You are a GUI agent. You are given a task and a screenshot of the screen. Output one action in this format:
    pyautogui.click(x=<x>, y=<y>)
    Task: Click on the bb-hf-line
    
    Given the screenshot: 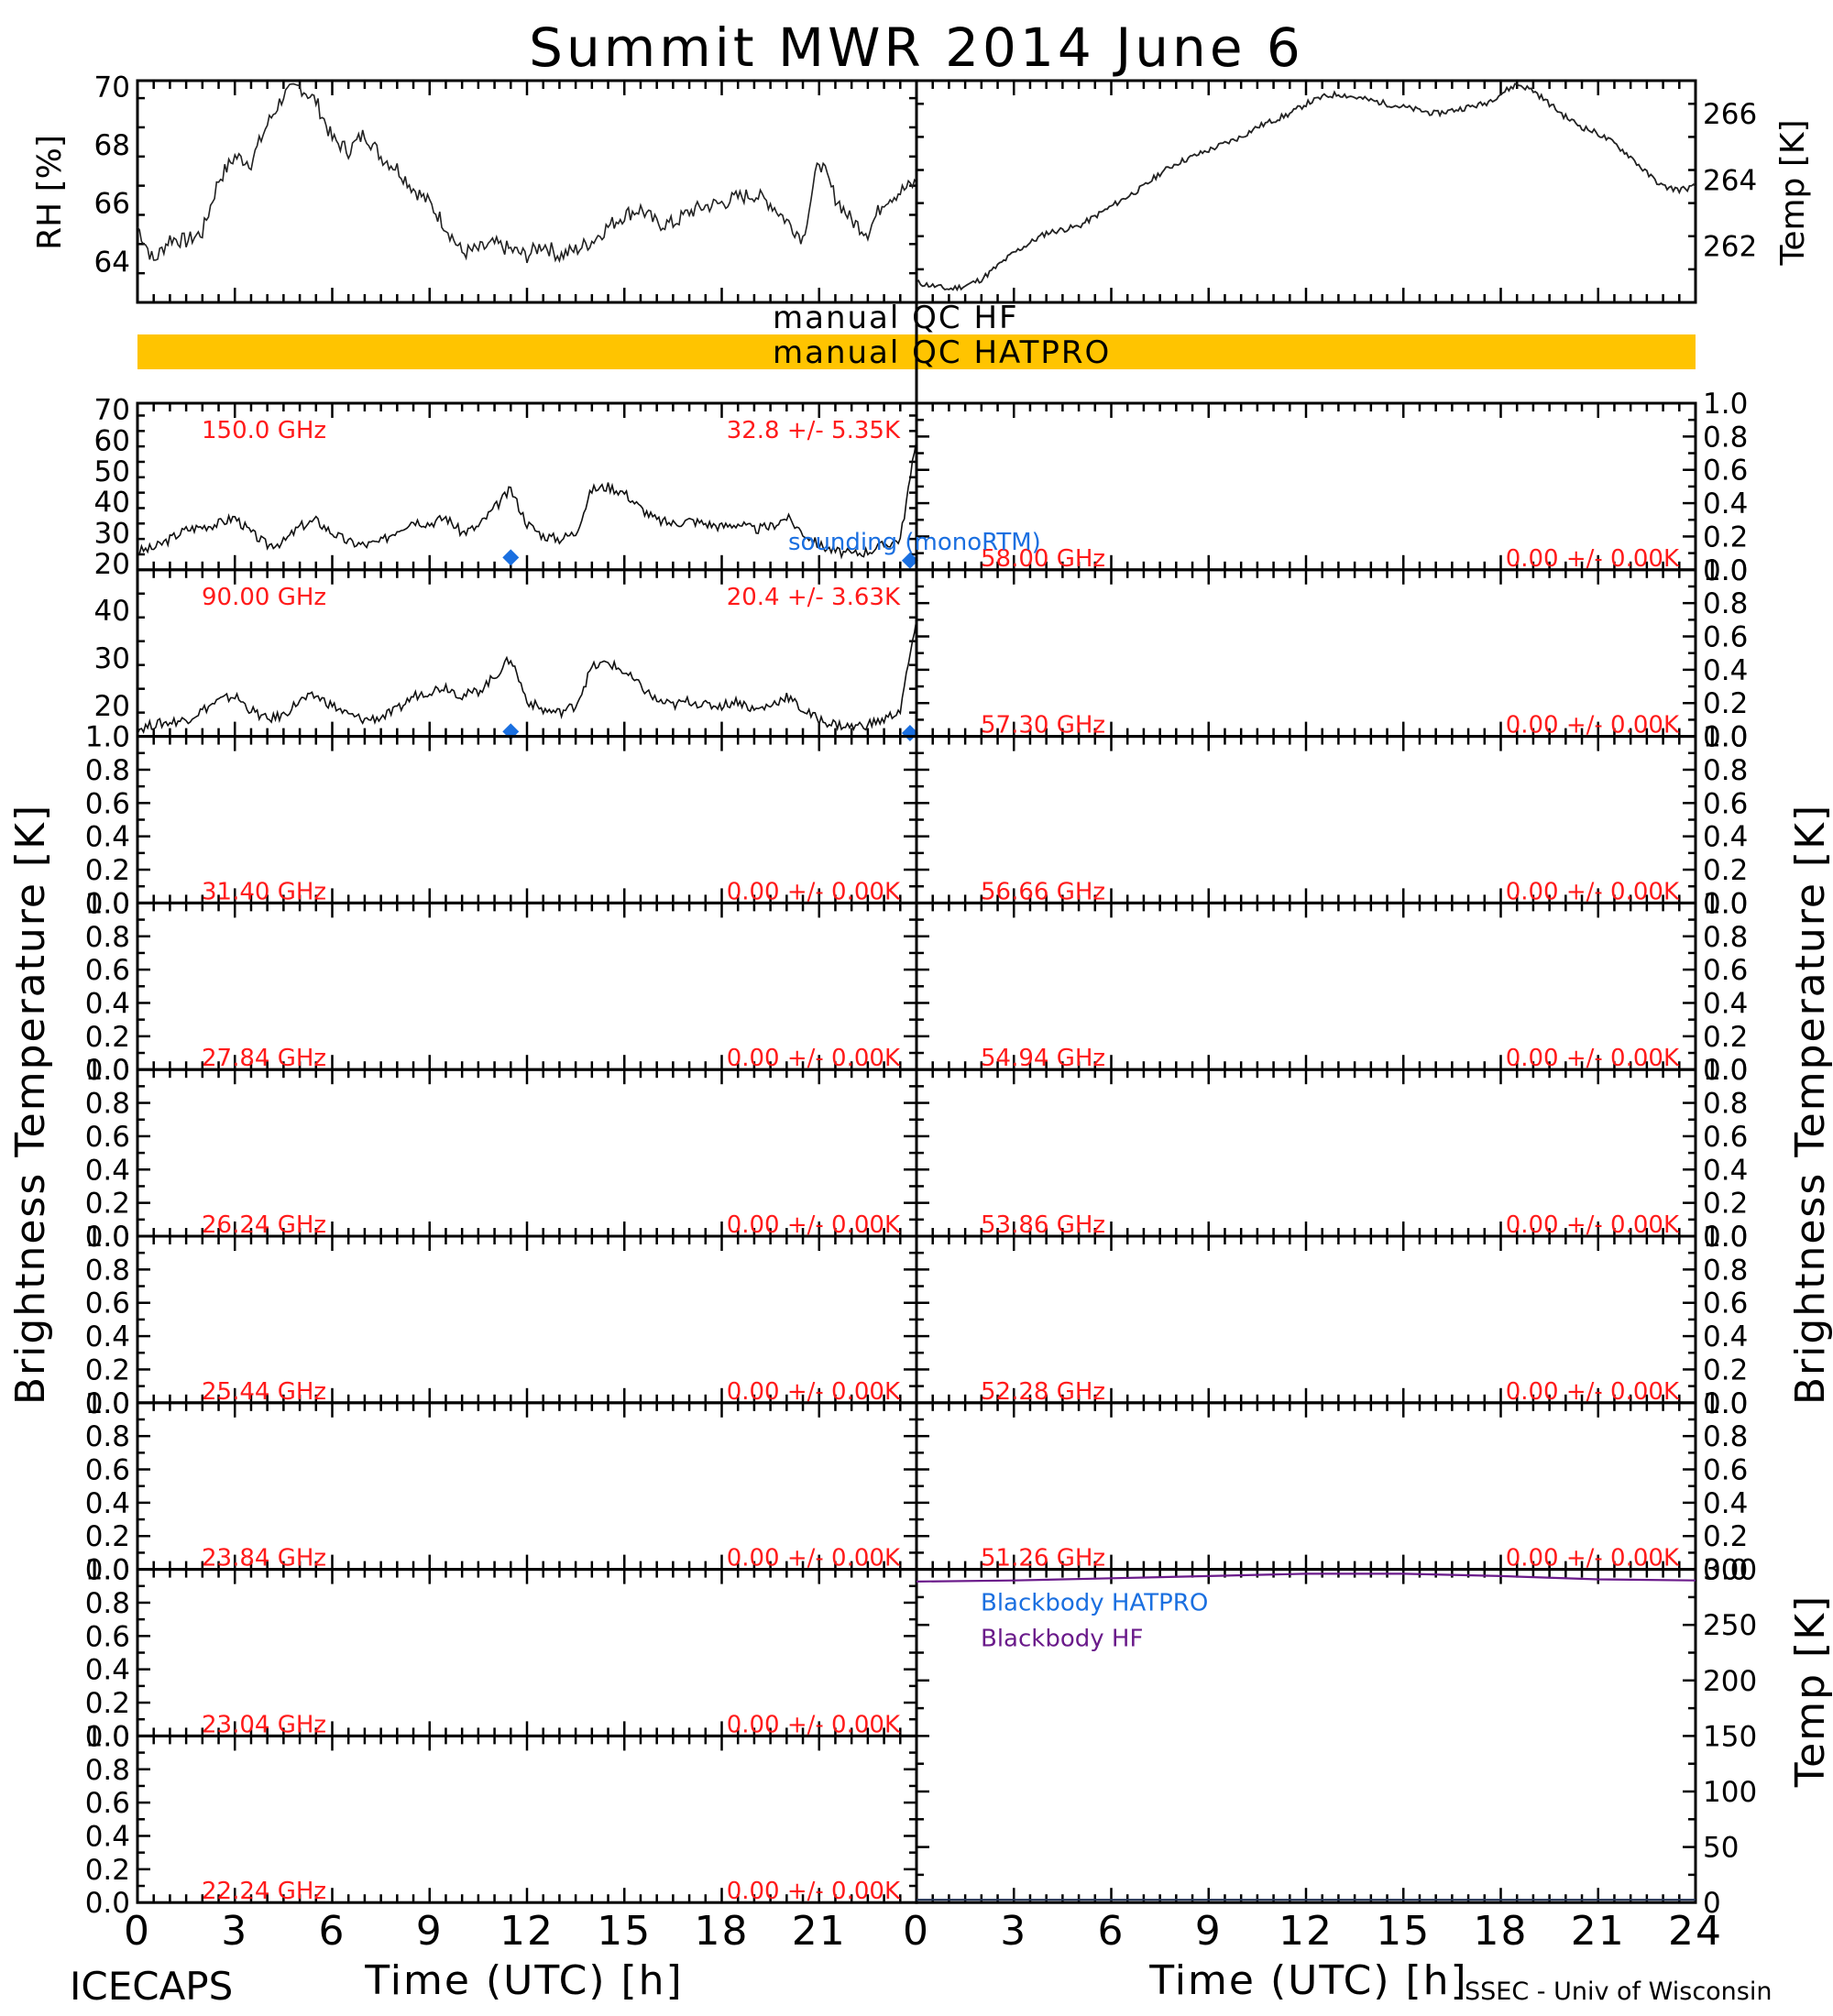 What is the action you would take?
    pyautogui.click(x=1306, y=1577)
    